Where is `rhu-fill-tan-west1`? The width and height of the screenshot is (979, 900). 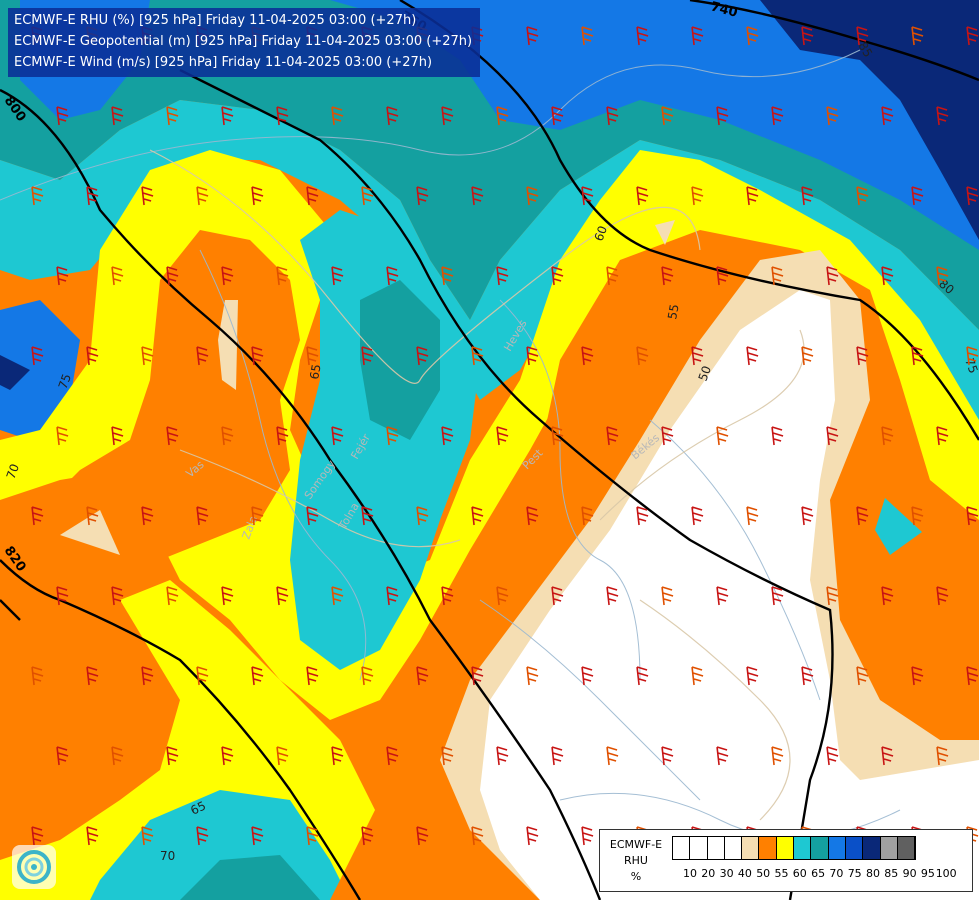
rhu-fill-tan-west1 is located at coordinates (228, 345).